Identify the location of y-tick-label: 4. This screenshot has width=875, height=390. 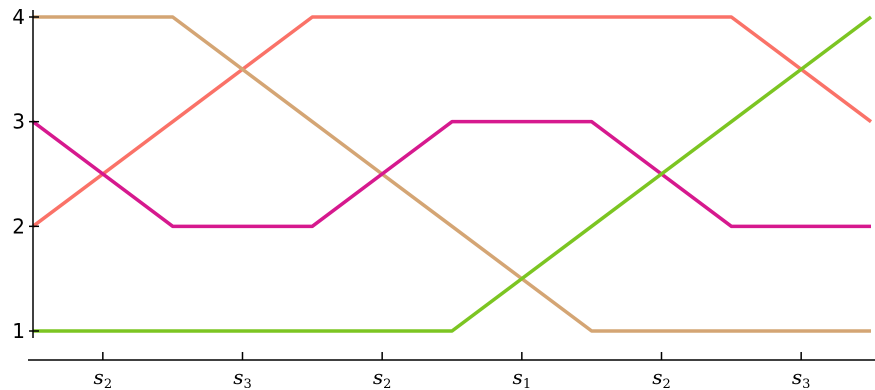
(18, 17).